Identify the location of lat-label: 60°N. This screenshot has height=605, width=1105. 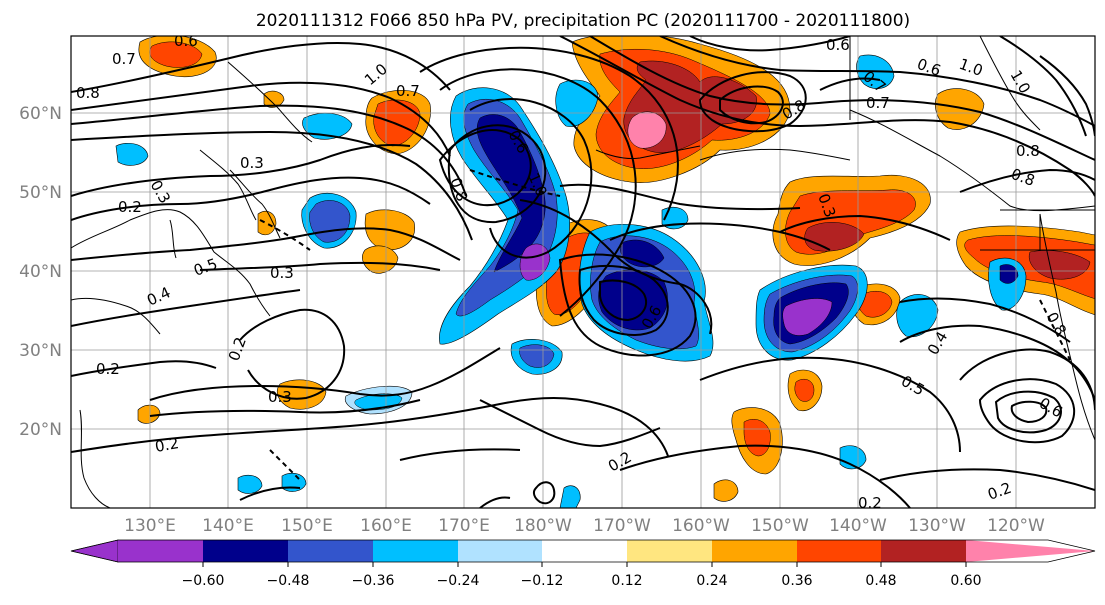
(40, 114).